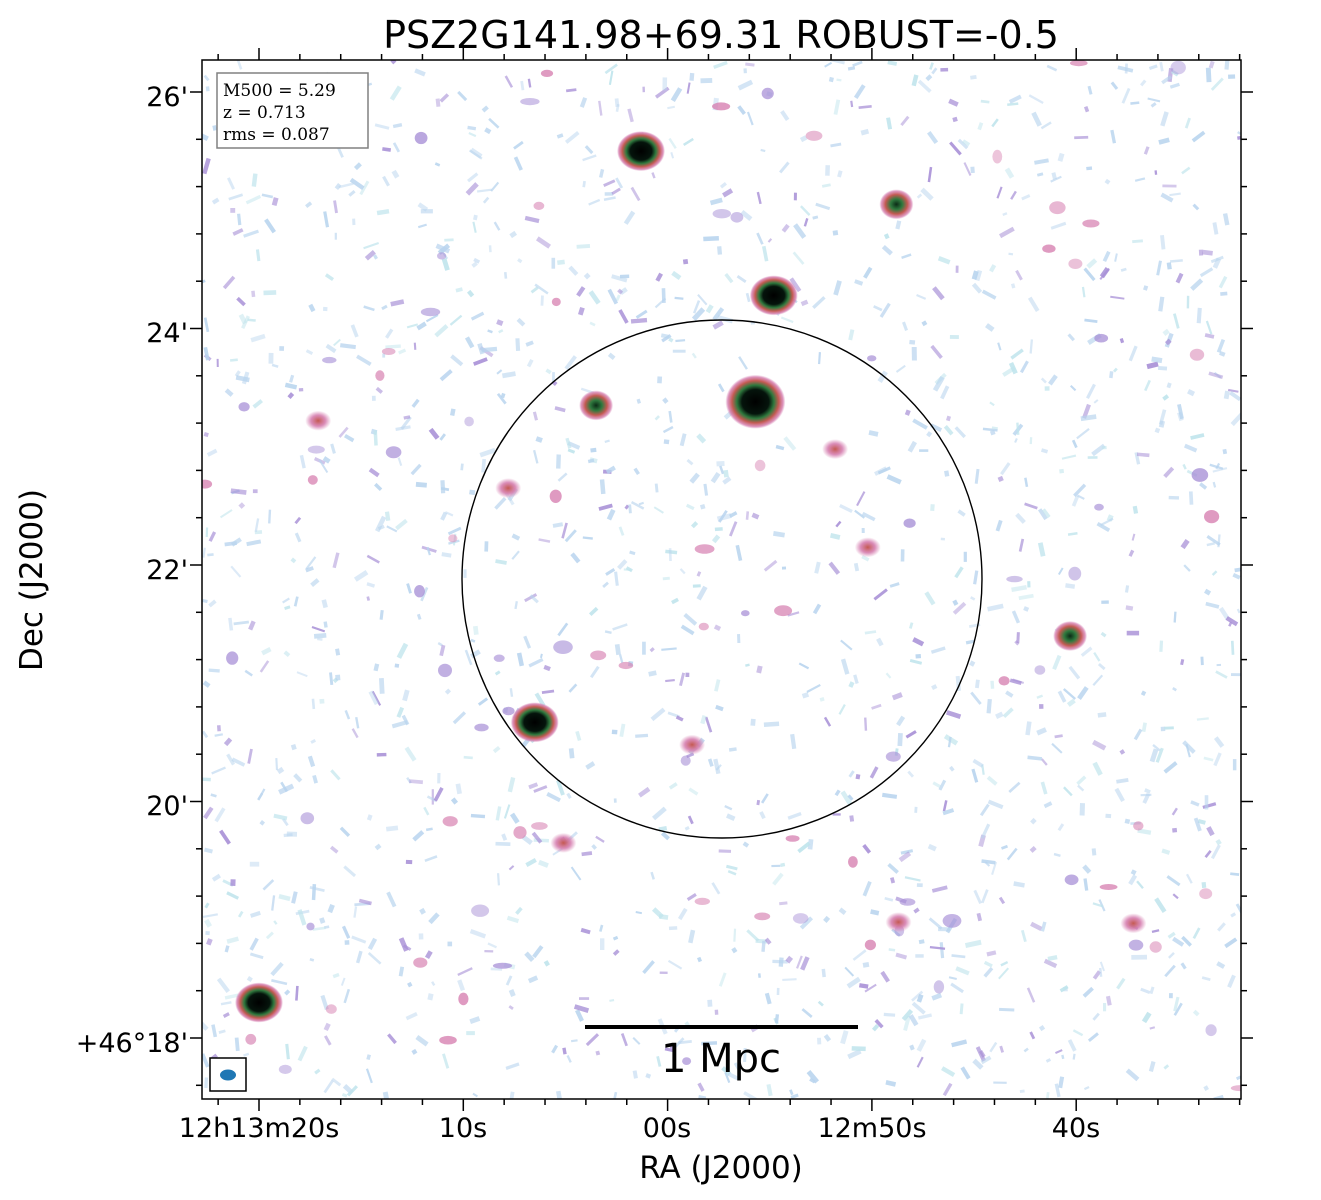 The height and width of the screenshot is (1200, 1321). I want to click on y-tick-label: 22', so click(167, 570).